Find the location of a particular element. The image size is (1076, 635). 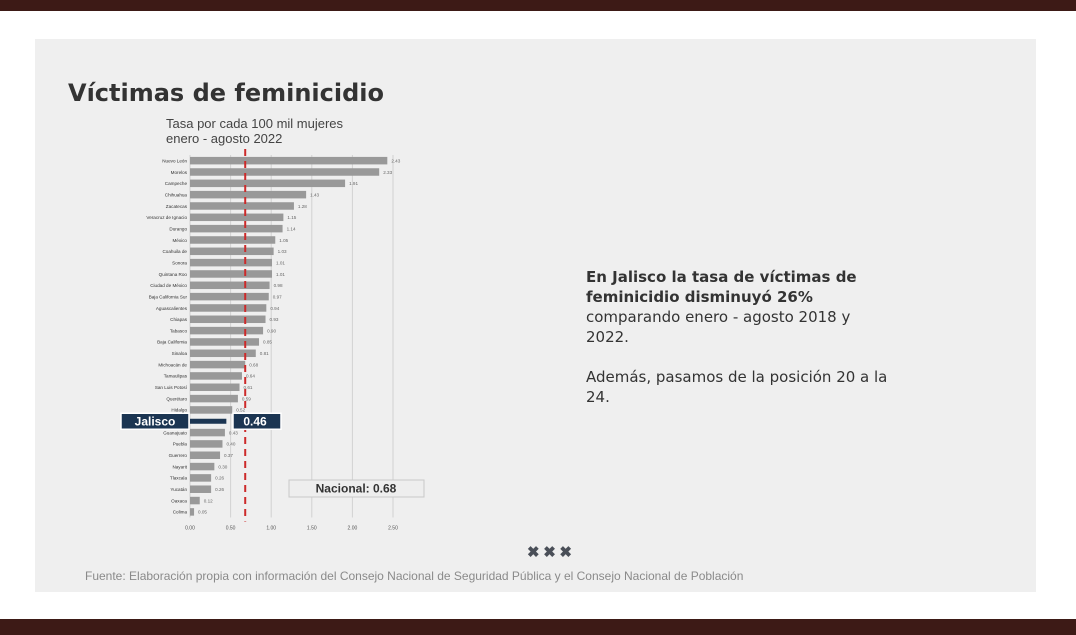

highlight-value: 0.46 is located at coordinates (255, 421).